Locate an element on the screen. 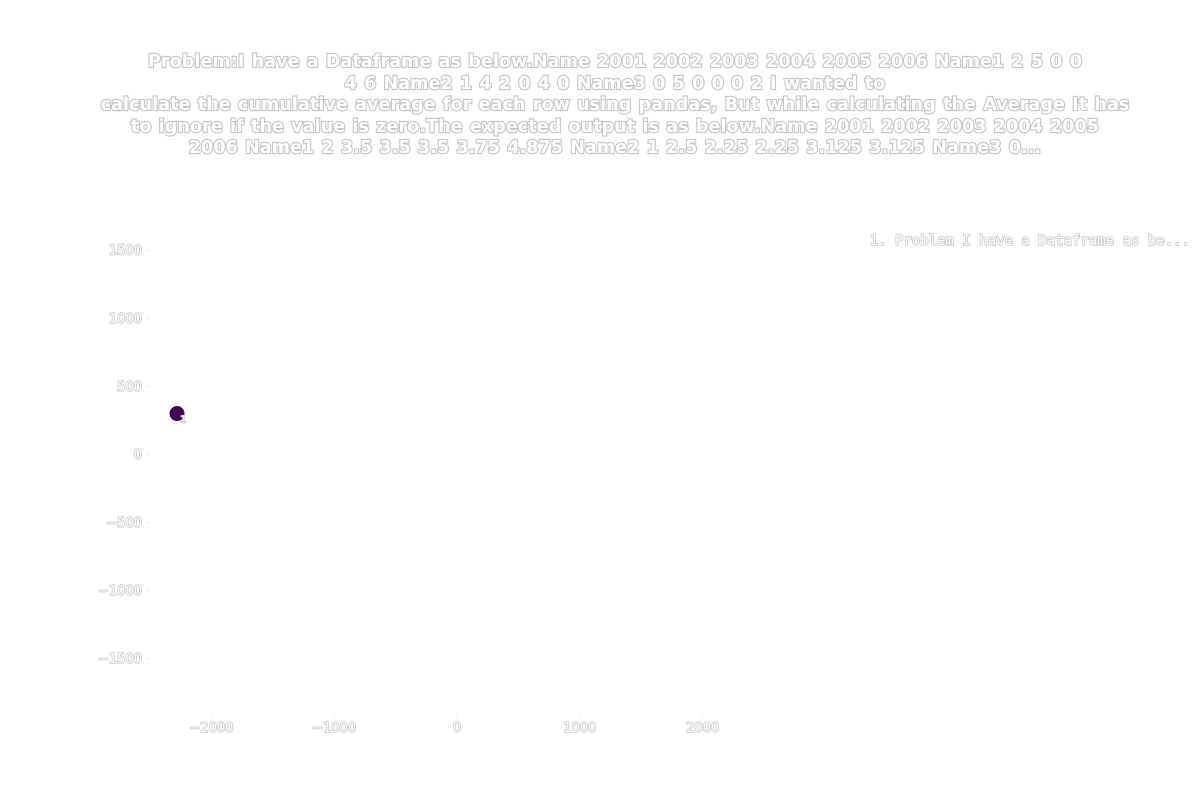 This screenshot has height=800, width=1200. x-tick-label: −1000 is located at coordinates (334, 728).